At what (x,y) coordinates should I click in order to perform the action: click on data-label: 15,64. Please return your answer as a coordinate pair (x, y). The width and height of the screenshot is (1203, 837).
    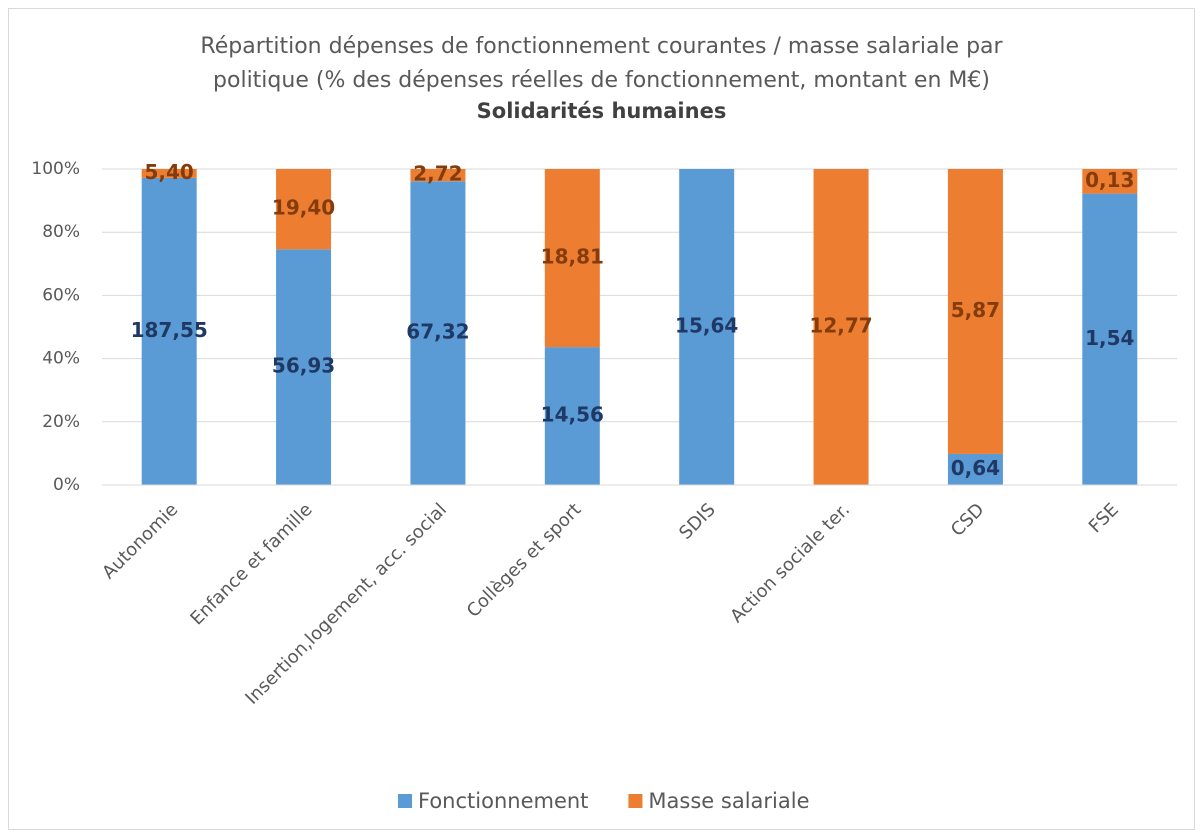
    Looking at the image, I should click on (706, 326).